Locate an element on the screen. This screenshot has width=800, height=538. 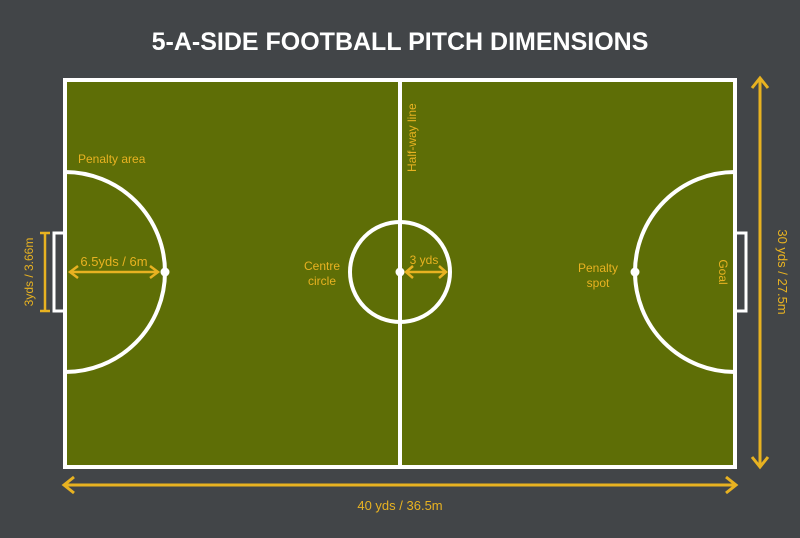
centre-circle-label-line1: Centre is located at coordinates (322, 266).